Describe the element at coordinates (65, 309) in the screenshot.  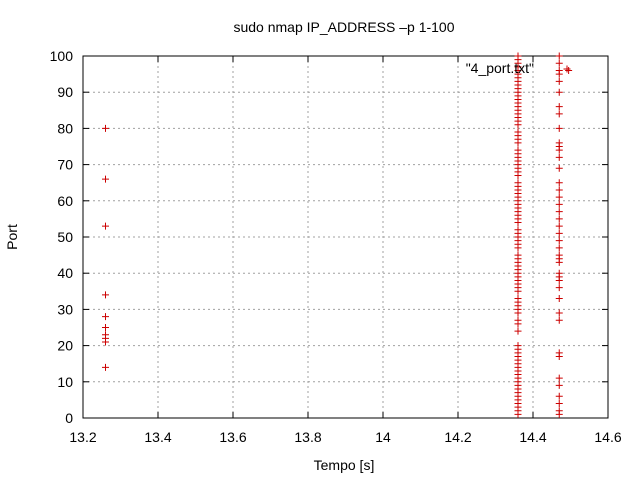
I see `y-tick-label: 30` at that location.